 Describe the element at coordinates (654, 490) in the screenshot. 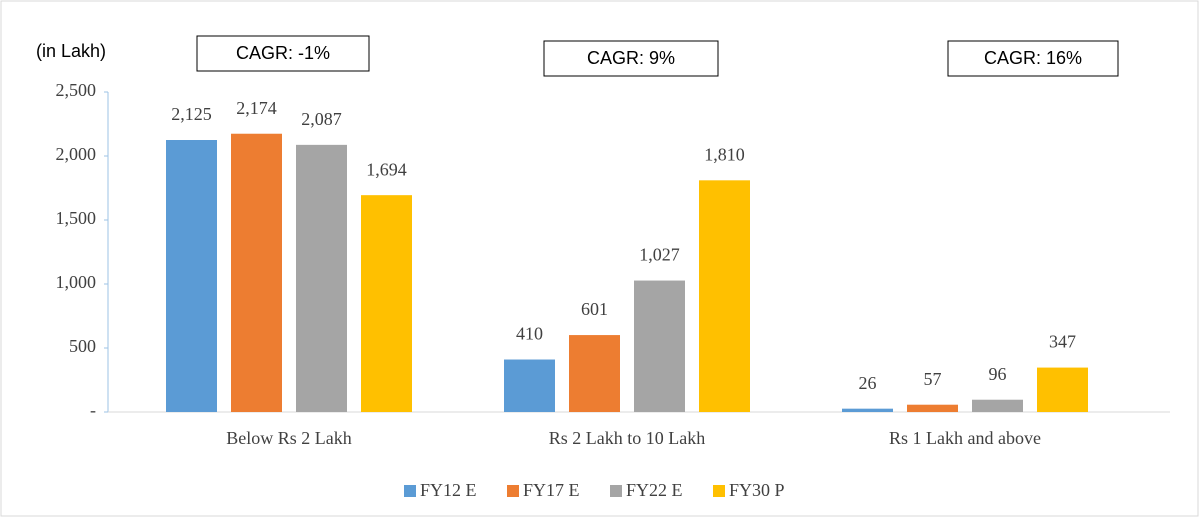

I see `legend-label: FY22 E` at that location.